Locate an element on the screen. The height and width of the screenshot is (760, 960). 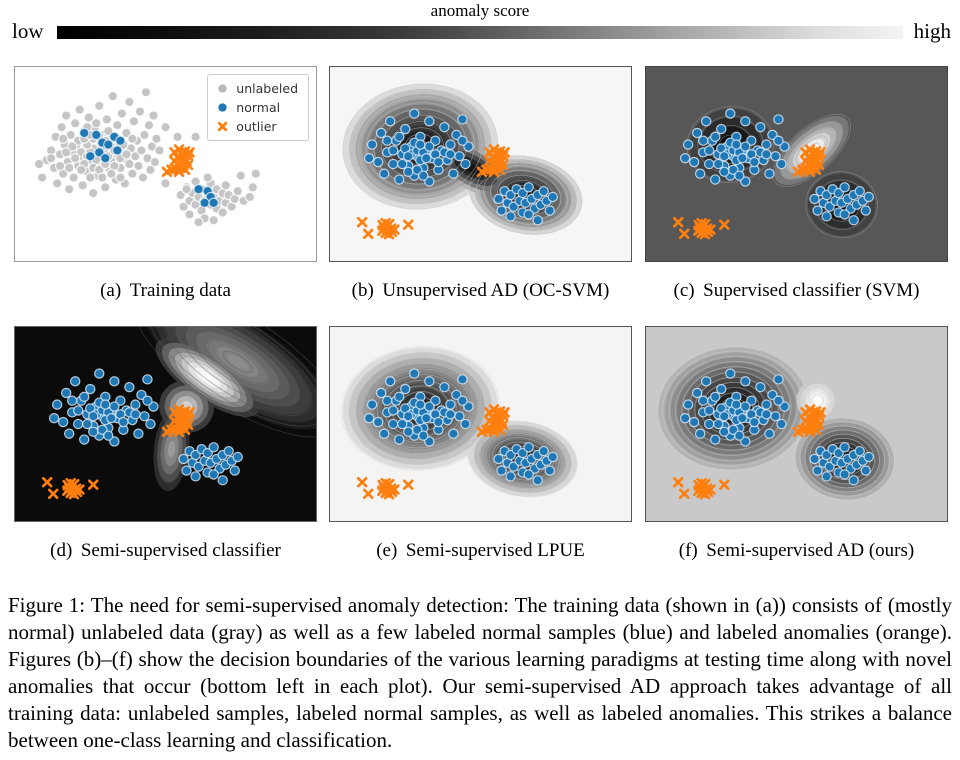
subcaption-c-tag: (c) is located at coordinates (684, 290).